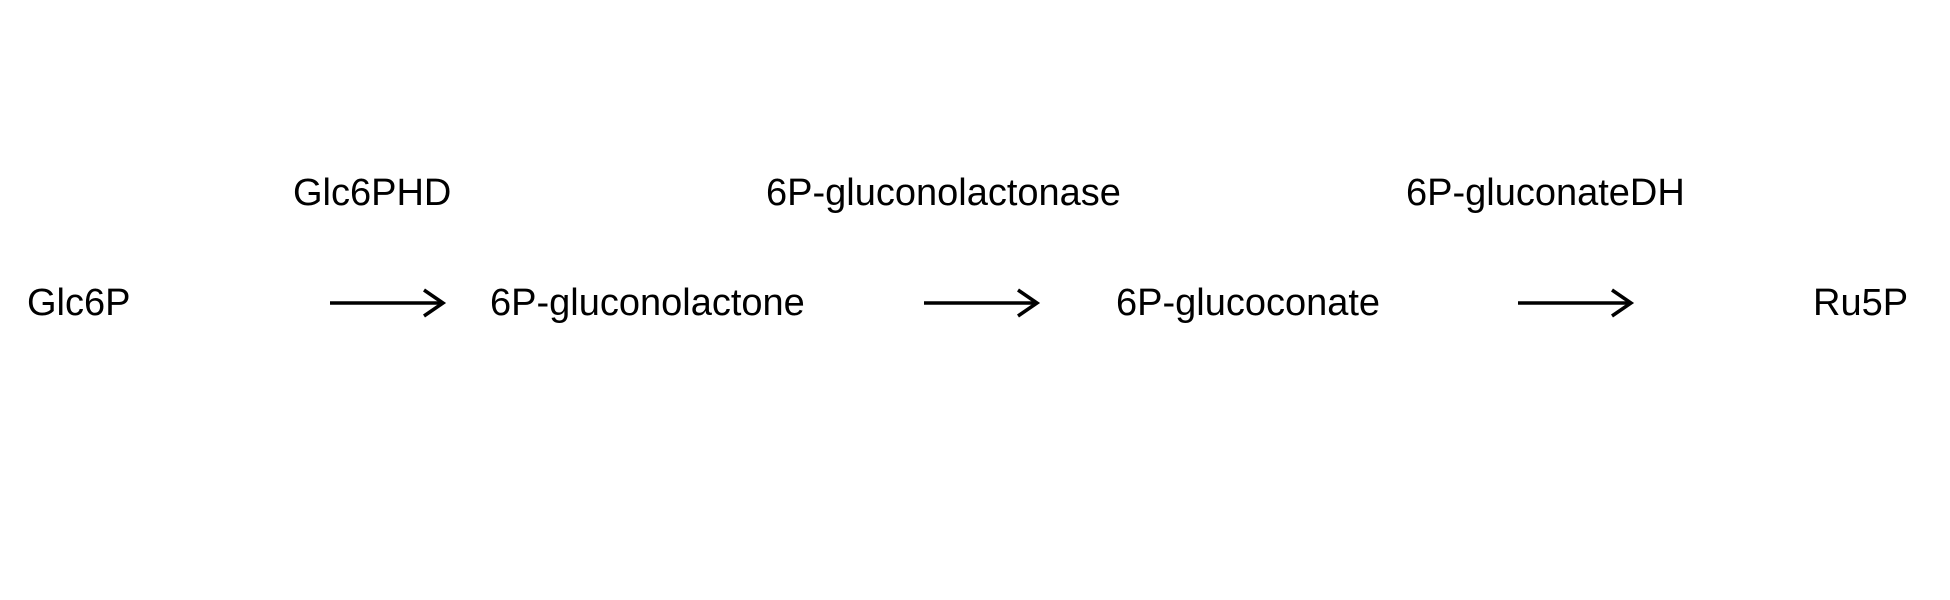 This screenshot has height=600, width=1950. Describe the element at coordinates (1545, 193) in the screenshot. I see `enzyme-6p-gluconatedh: 6P-gluconateDH` at that location.